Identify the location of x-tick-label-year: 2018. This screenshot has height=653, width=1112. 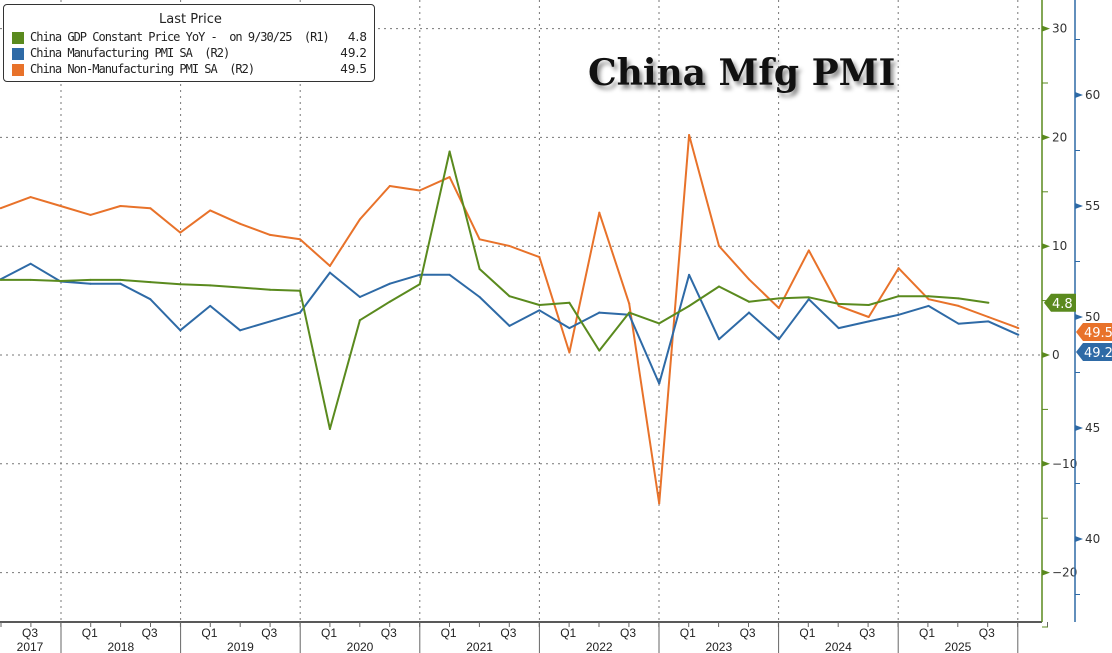
(120, 646).